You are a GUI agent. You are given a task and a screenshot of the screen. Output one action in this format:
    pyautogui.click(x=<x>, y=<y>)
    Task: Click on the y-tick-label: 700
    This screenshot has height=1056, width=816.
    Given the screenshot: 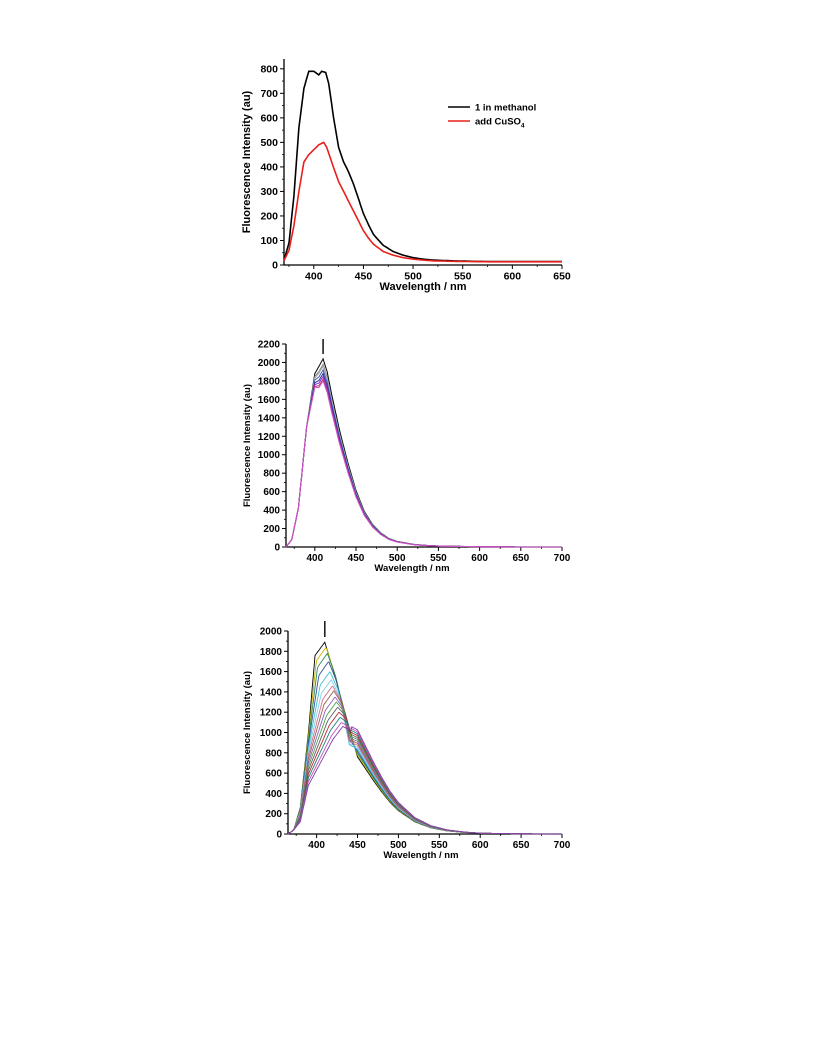 What is the action you would take?
    pyautogui.click(x=269, y=94)
    